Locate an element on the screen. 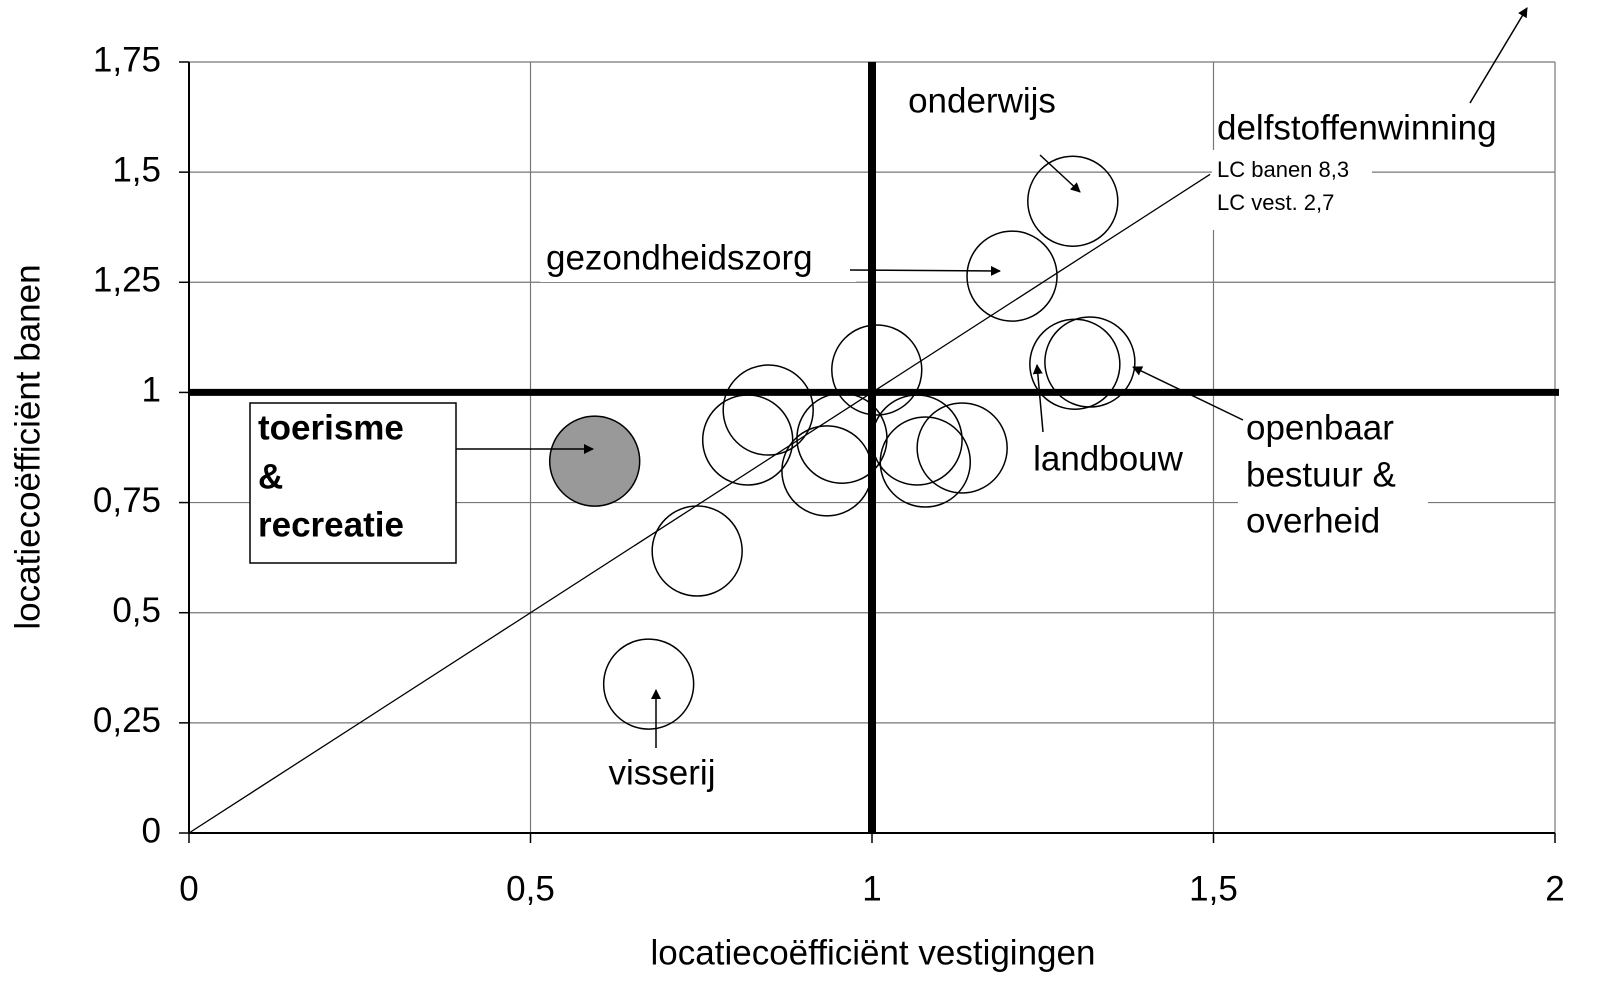 This screenshot has width=1615, height=1006. annotation: gezondheidszorg is located at coordinates (679, 257).